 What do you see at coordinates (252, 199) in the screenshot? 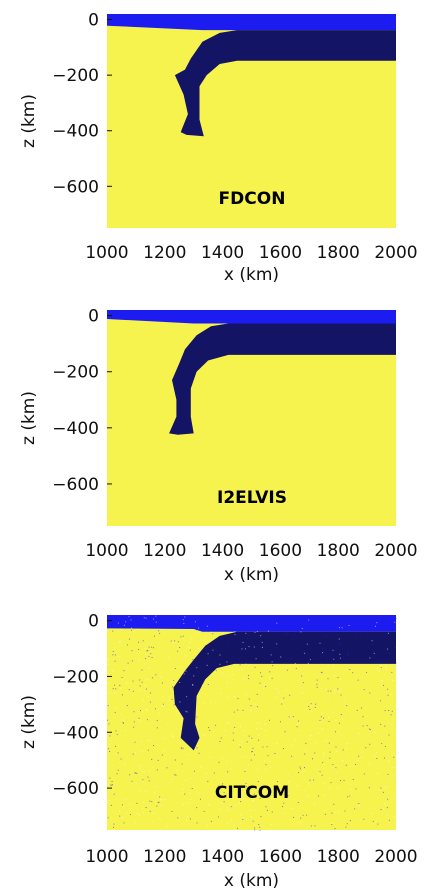
I see `panel-title: FDCON` at bounding box center [252, 199].